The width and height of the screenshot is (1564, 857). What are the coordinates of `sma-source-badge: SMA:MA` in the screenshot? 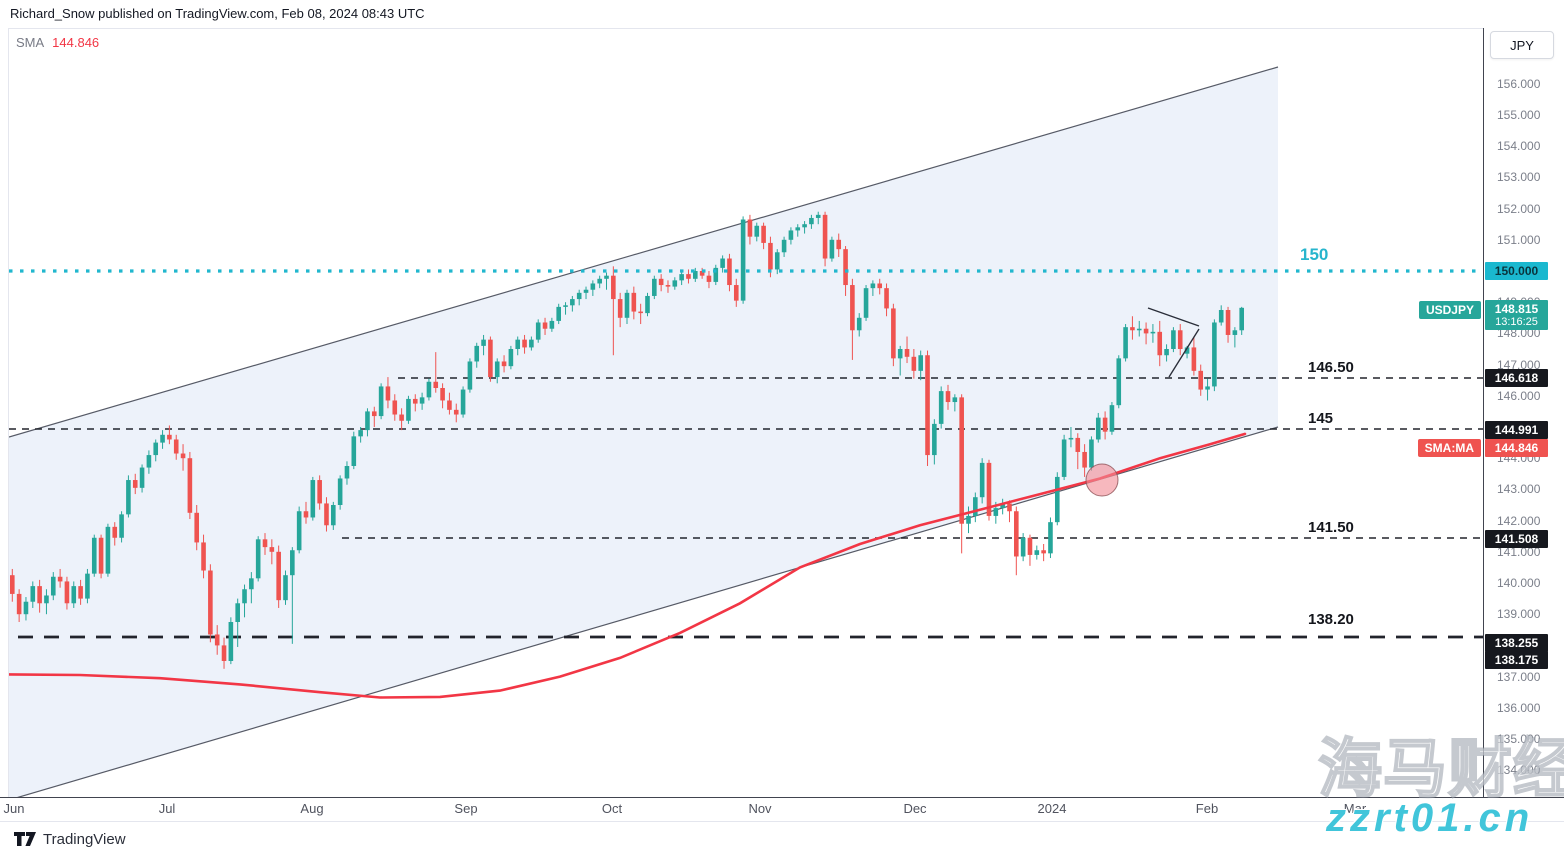 It's located at (1449, 448).